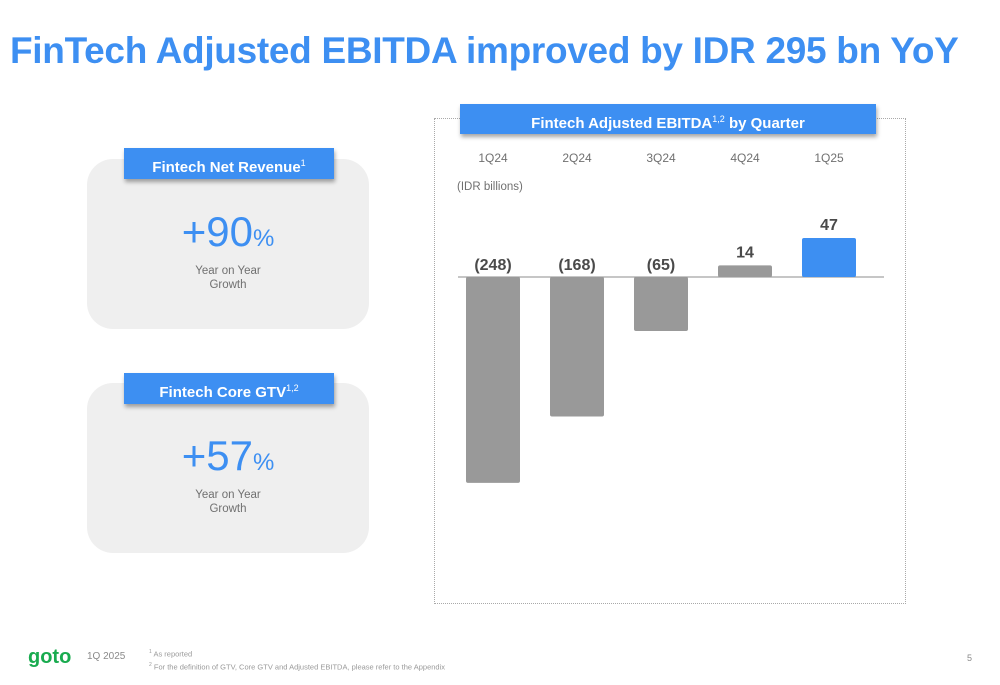 The width and height of the screenshot is (1000, 685). What do you see at coordinates (490, 187) in the screenshot?
I see `chart-units-label: (IDR billions)` at bounding box center [490, 187].